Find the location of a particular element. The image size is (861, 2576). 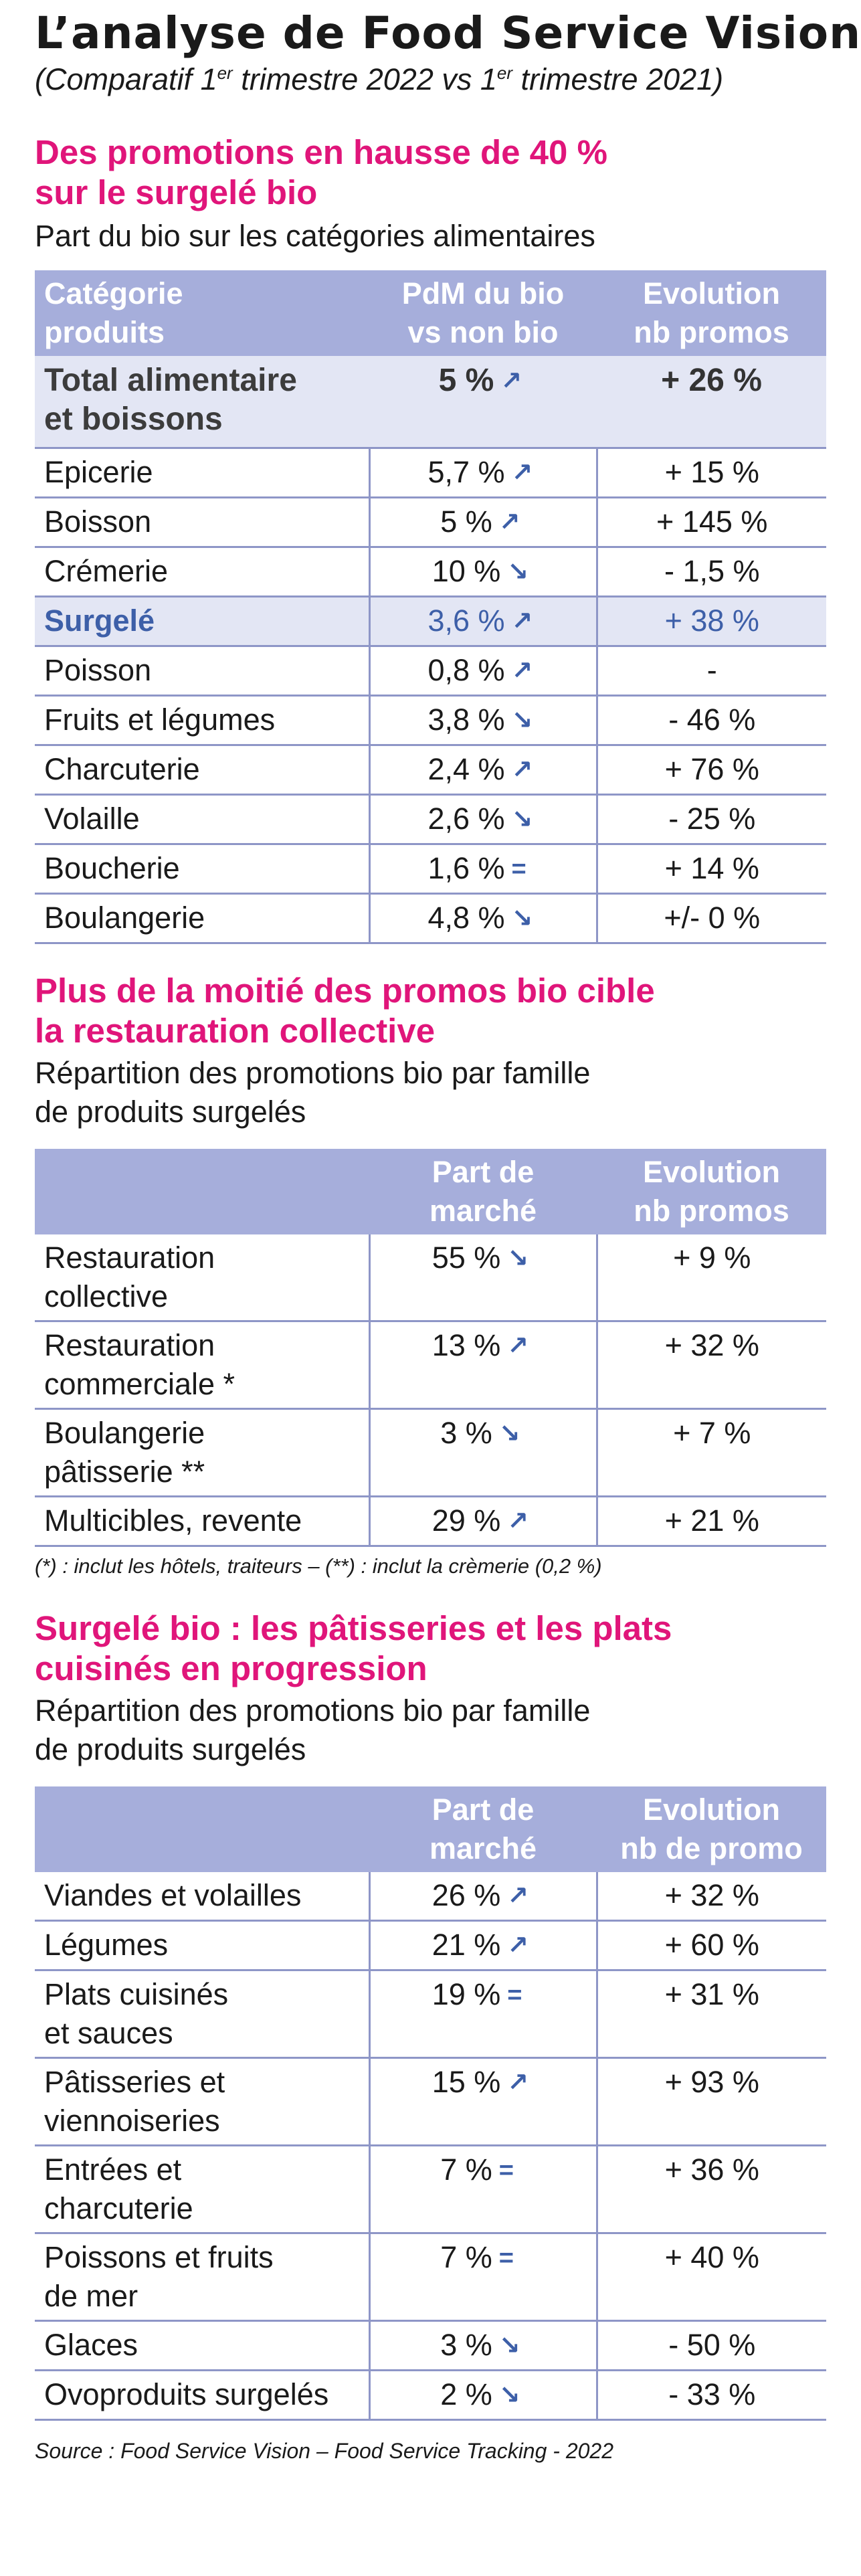

row-evolution: + 32 % is located at coordinates (711, 1365).